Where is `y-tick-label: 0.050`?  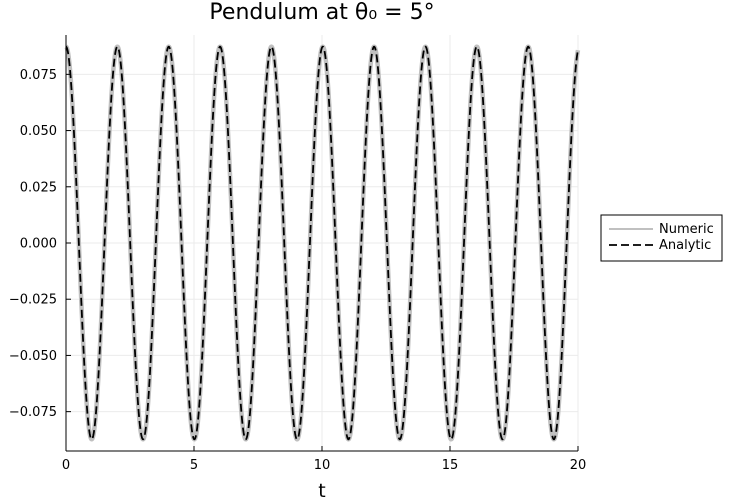
y-tick-label: 0.050 is located at coordinates (38, 131).